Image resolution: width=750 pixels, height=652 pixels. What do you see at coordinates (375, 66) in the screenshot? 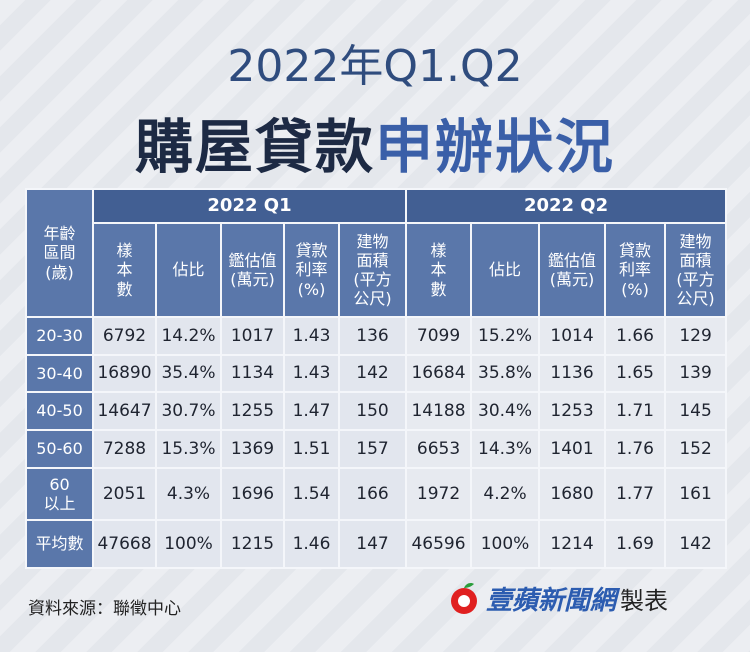
I see `title: 2022年Q1.Q2` at bounding box center [375, 66].